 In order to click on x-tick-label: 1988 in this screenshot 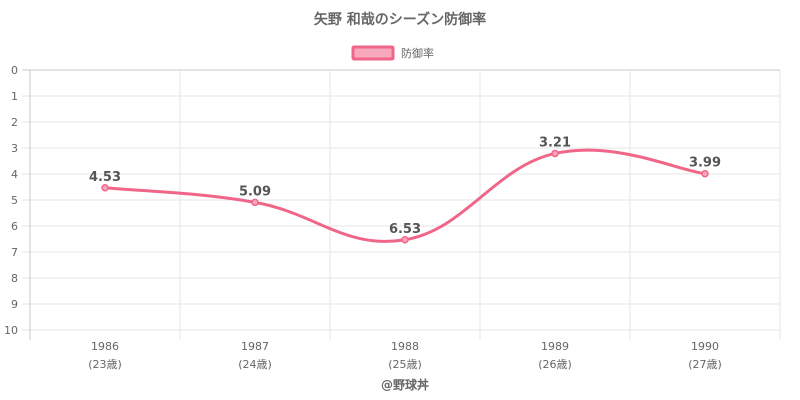, I will do `click(405, 346)`.